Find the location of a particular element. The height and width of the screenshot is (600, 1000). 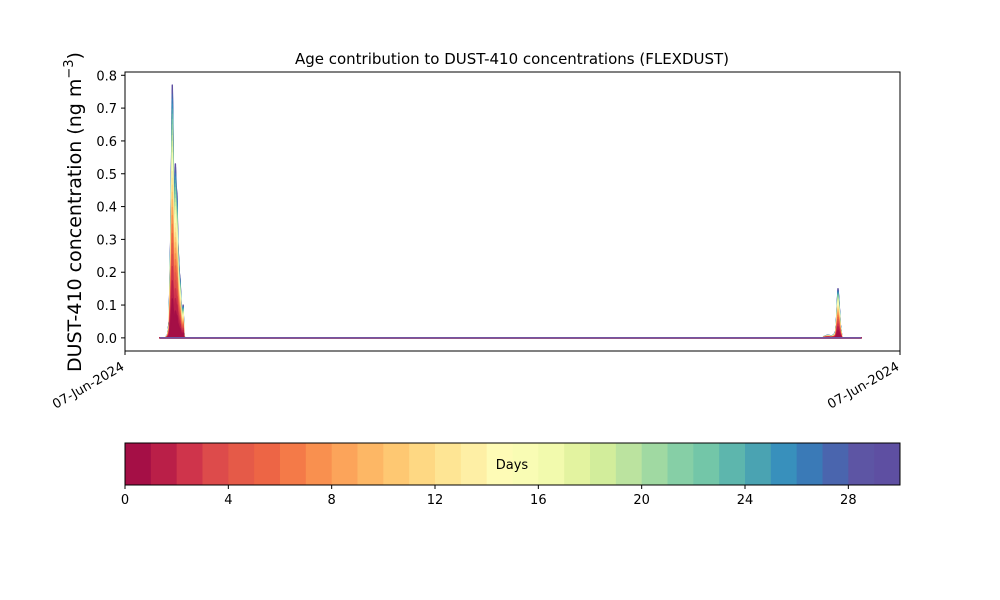

colorbar-swatches is located at coordinates (513, 464).